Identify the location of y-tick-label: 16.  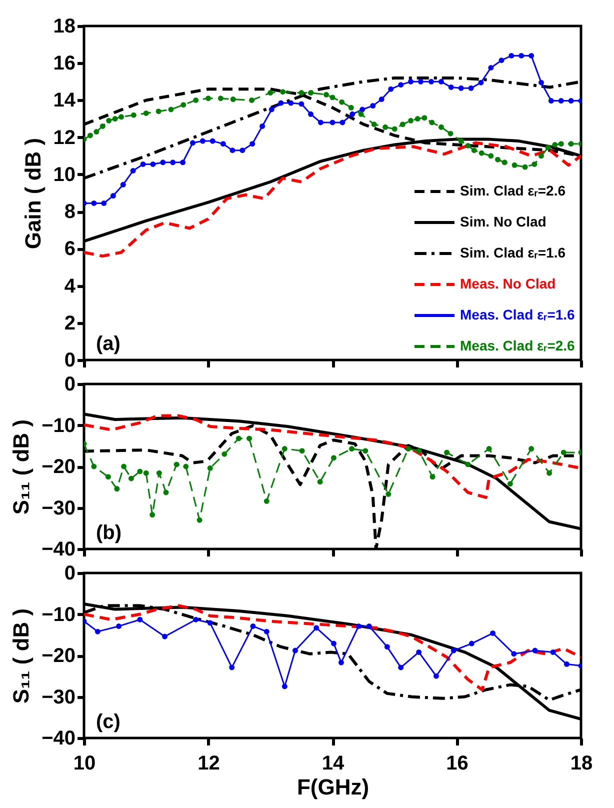
(64, 63).